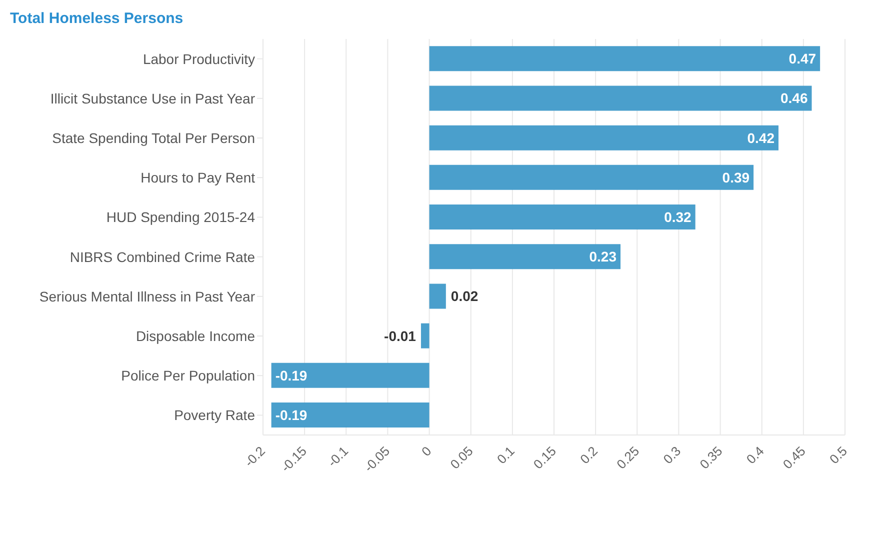  What do you see at coordinates (147, 296) in the screenshot?
I see `y-tick-label: Serious Mental Illness in Past Year` at bounding box center [147, 296].